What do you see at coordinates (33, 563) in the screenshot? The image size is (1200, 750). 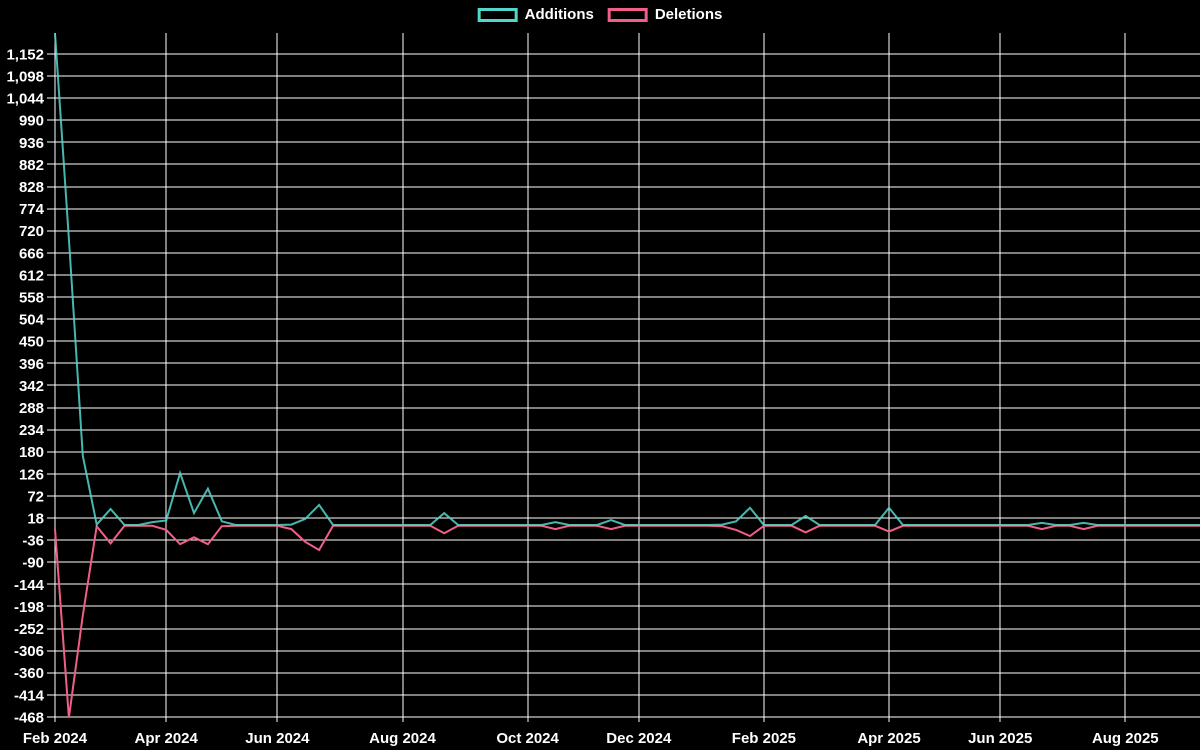 I see `y-tick-label: -90` at bounding box center [33, 563].